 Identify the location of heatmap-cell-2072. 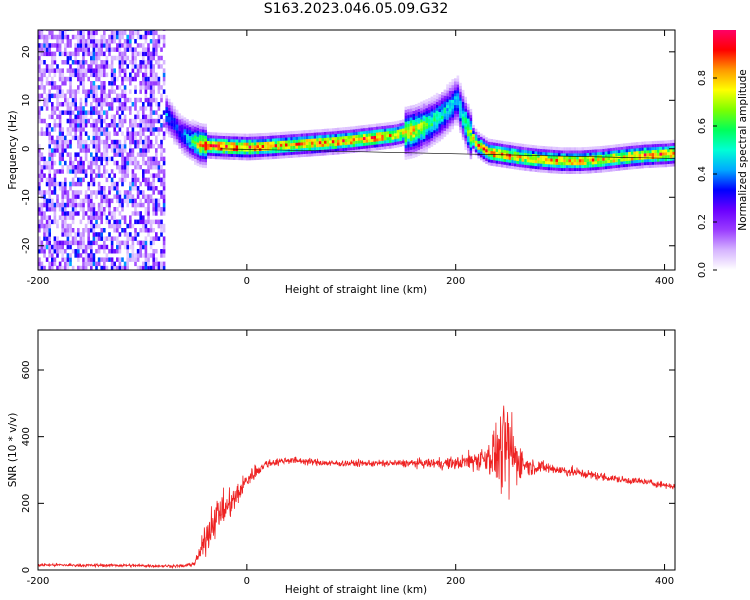
(205, 155).